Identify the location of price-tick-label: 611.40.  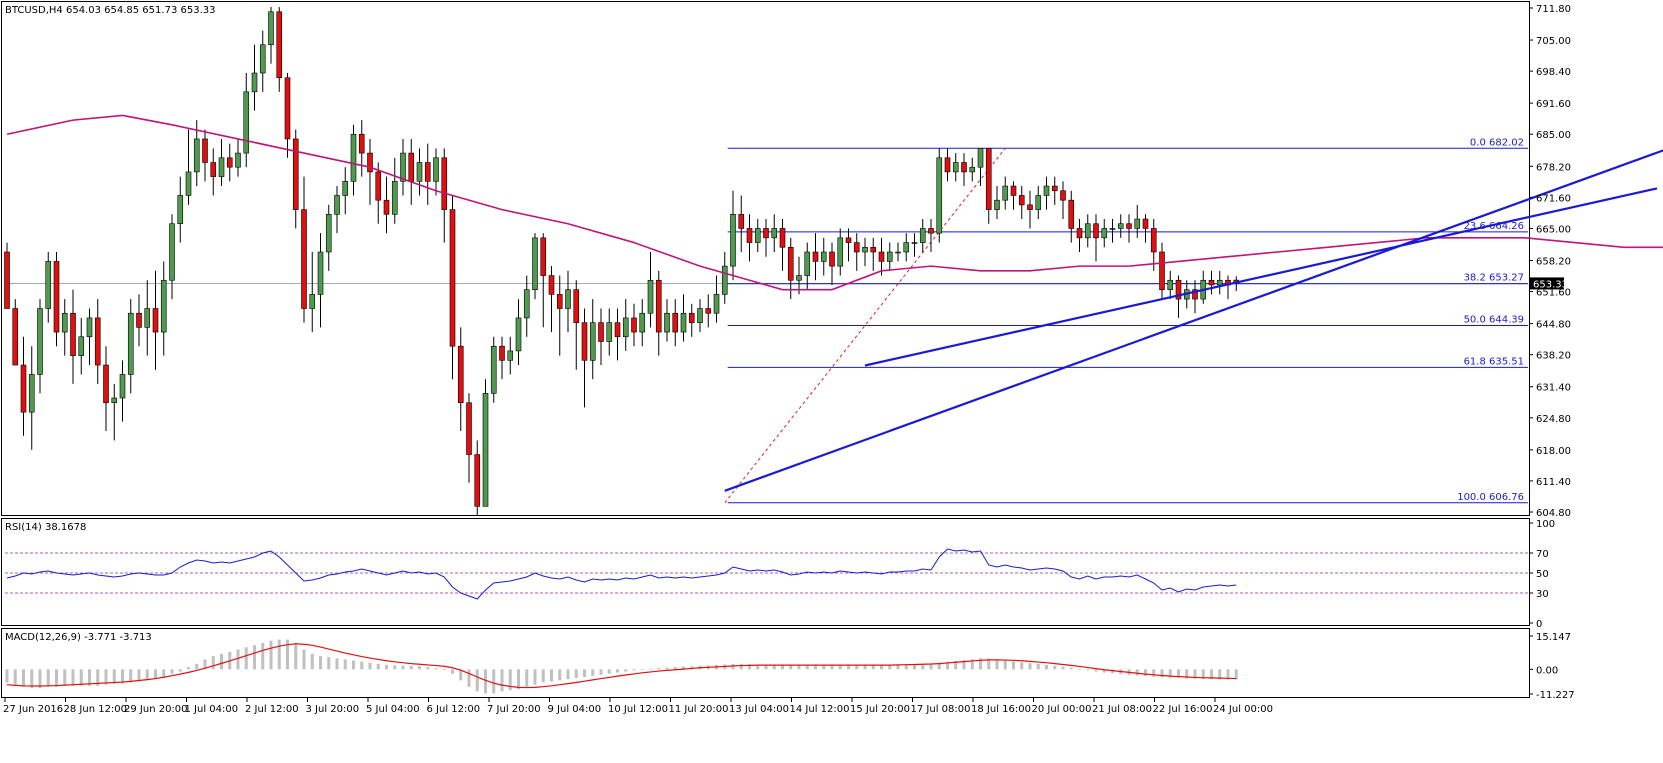
(1553, 482).